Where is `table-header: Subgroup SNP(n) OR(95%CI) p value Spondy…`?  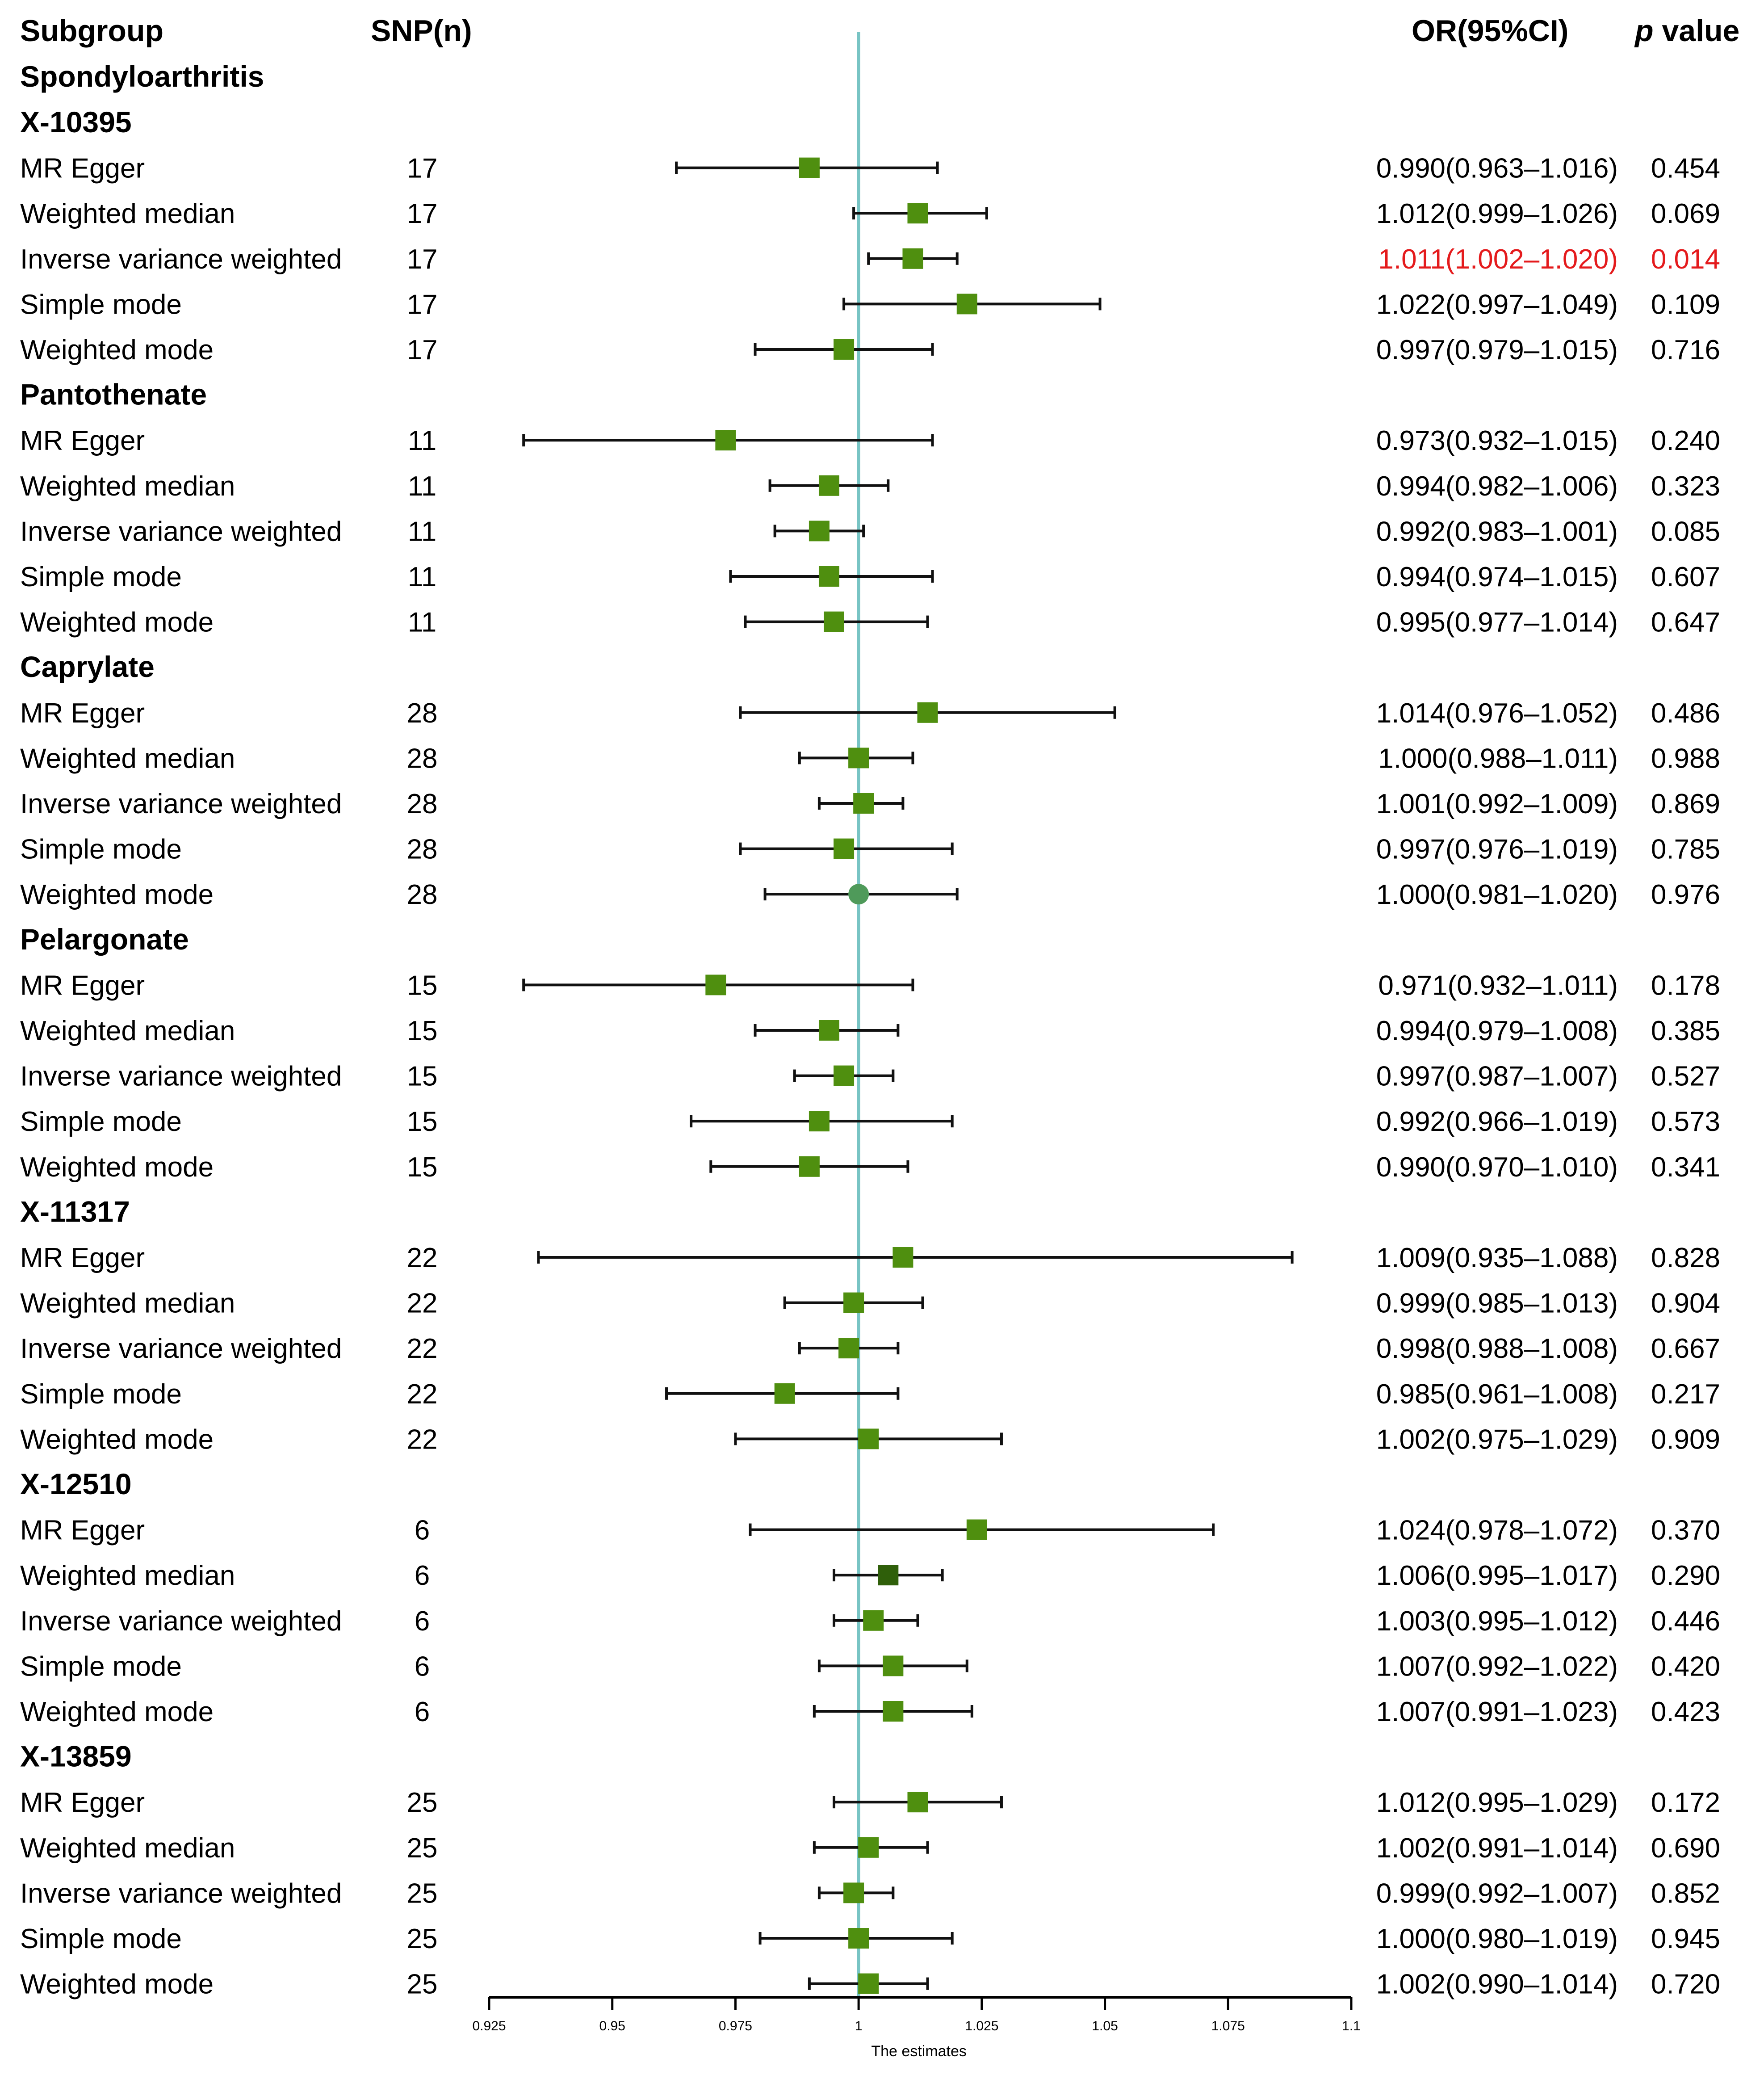
table-header: Subgroup SNP(n) OR(95%CI) p value Spondy… is located at coordinates (879, 53).